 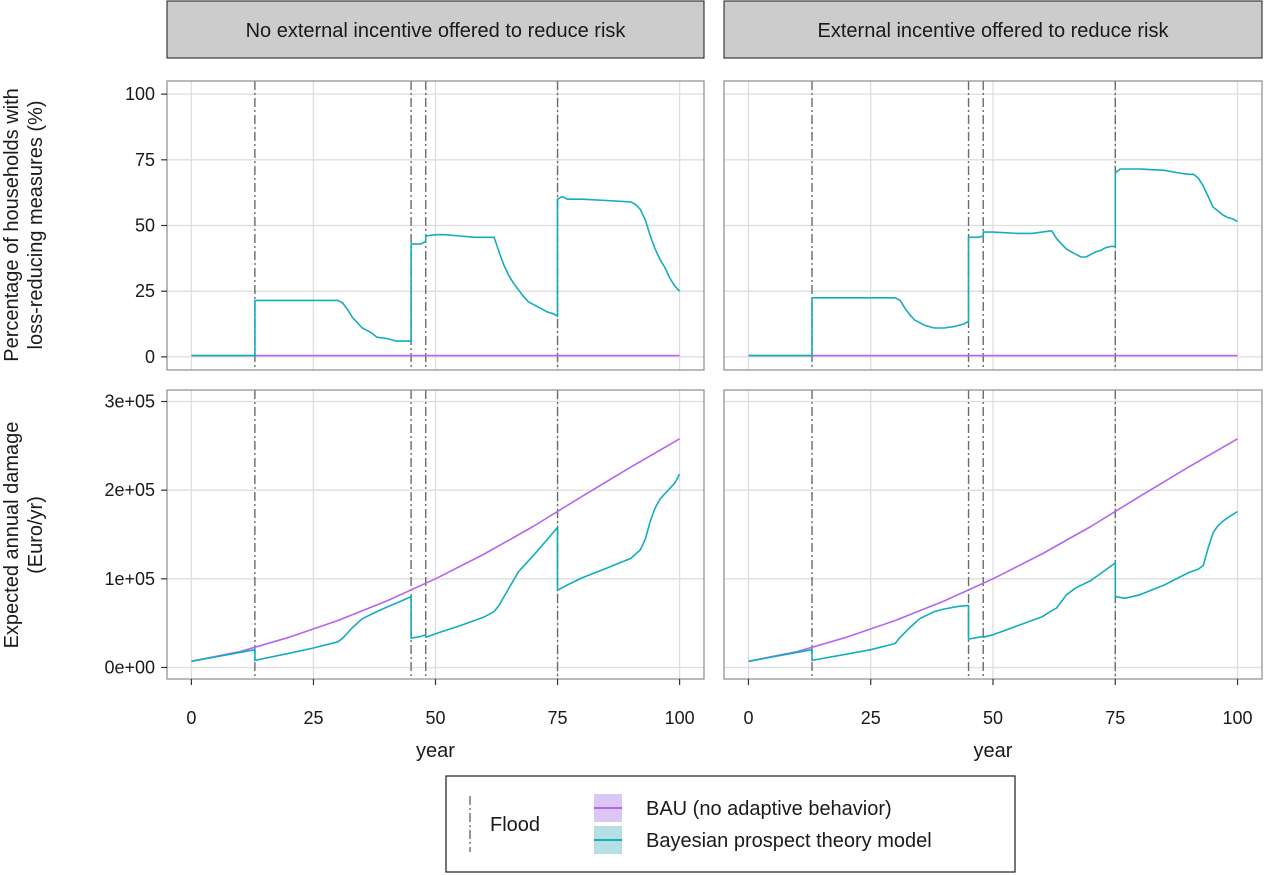 What do you see at coordinates (515, 825) in the screenshot?
I see `legend-flood-label: Flood` at bounding box center [515, 825].